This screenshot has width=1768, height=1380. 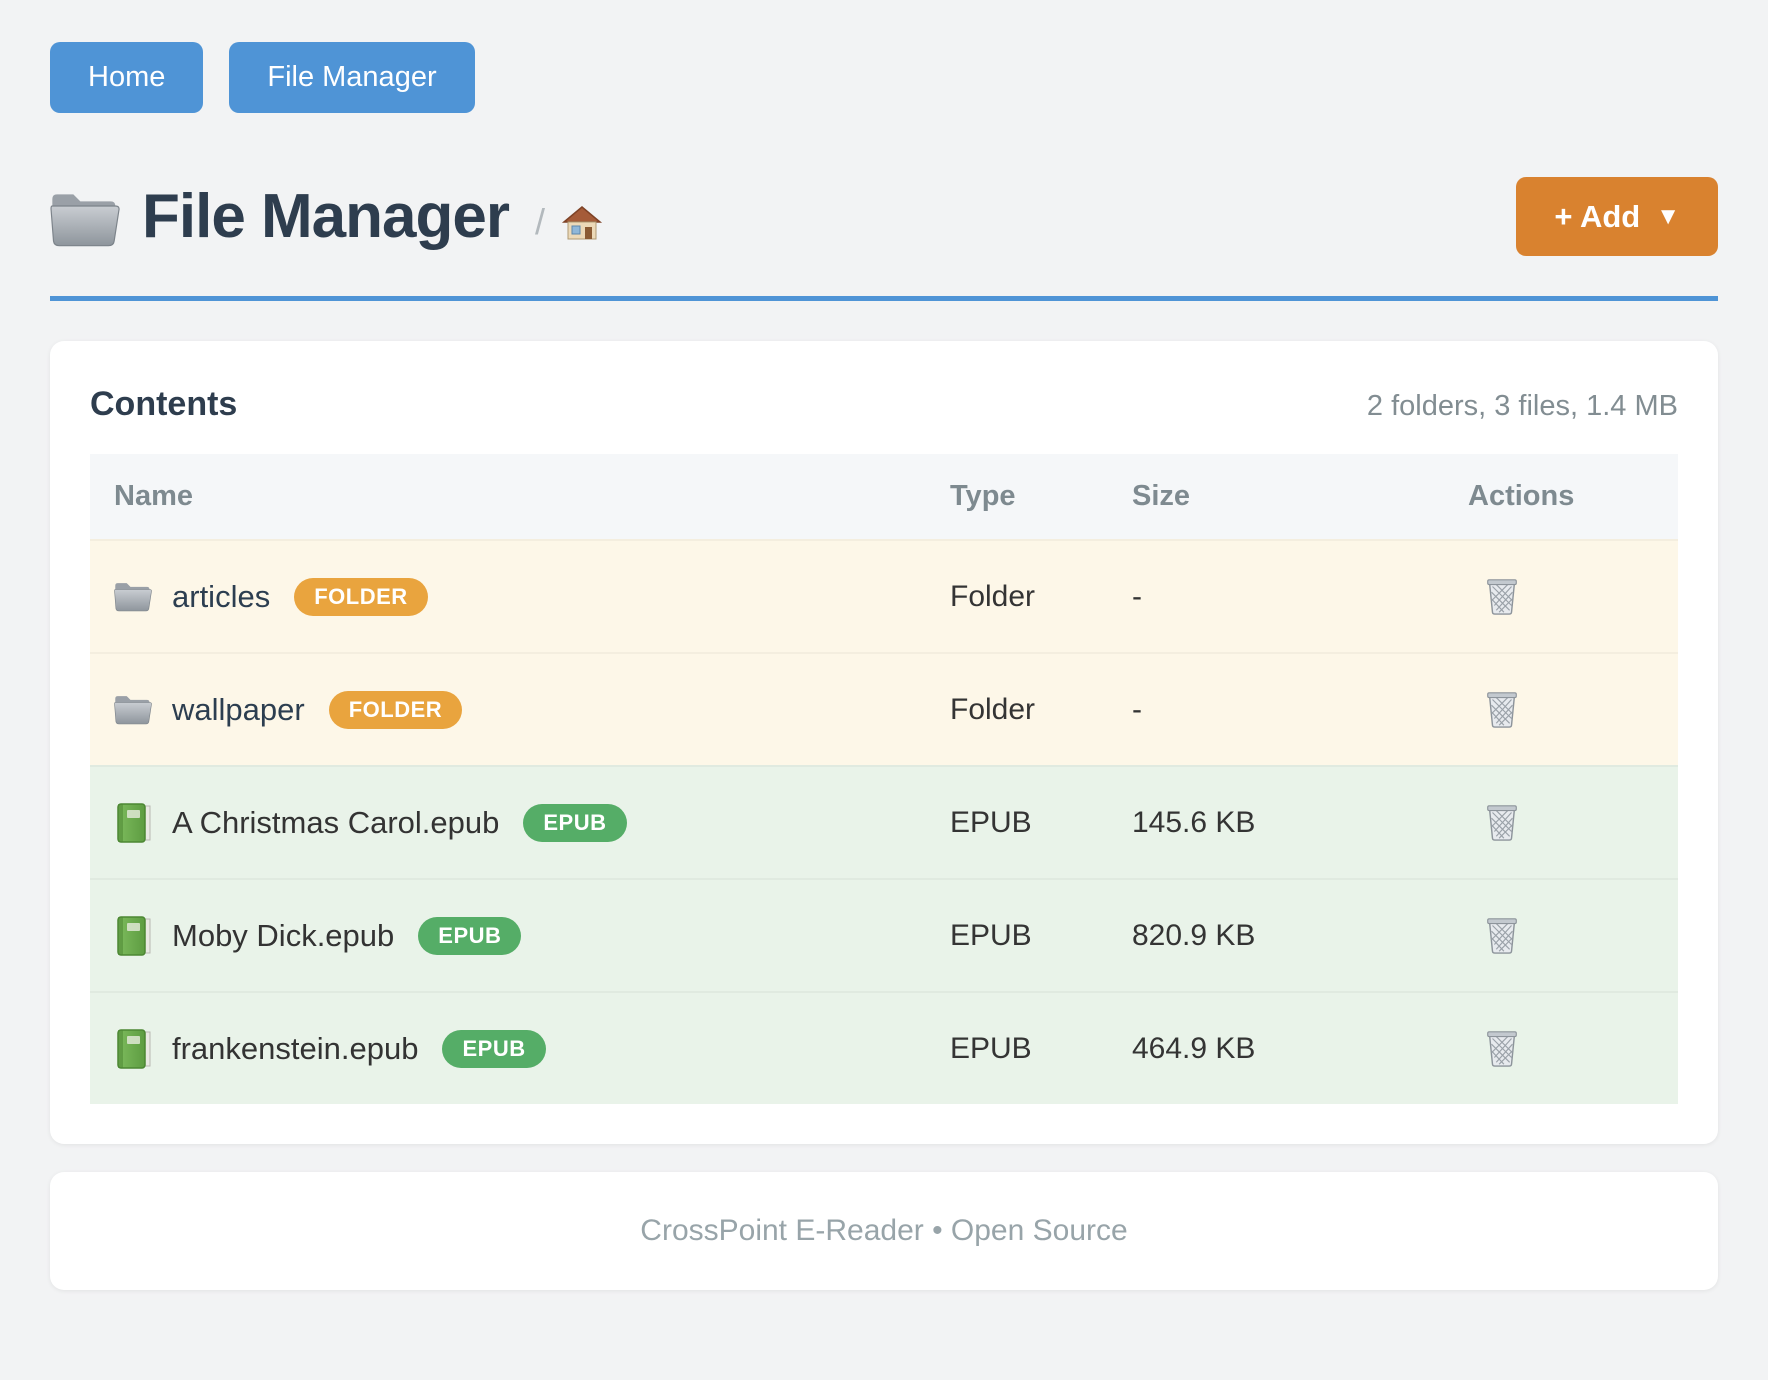 What do you see at coordinates (520, 822) in the screenshot?
I see `name-cell: A Christmas Carol.epub EPUB` at bounding box center [520, 822].